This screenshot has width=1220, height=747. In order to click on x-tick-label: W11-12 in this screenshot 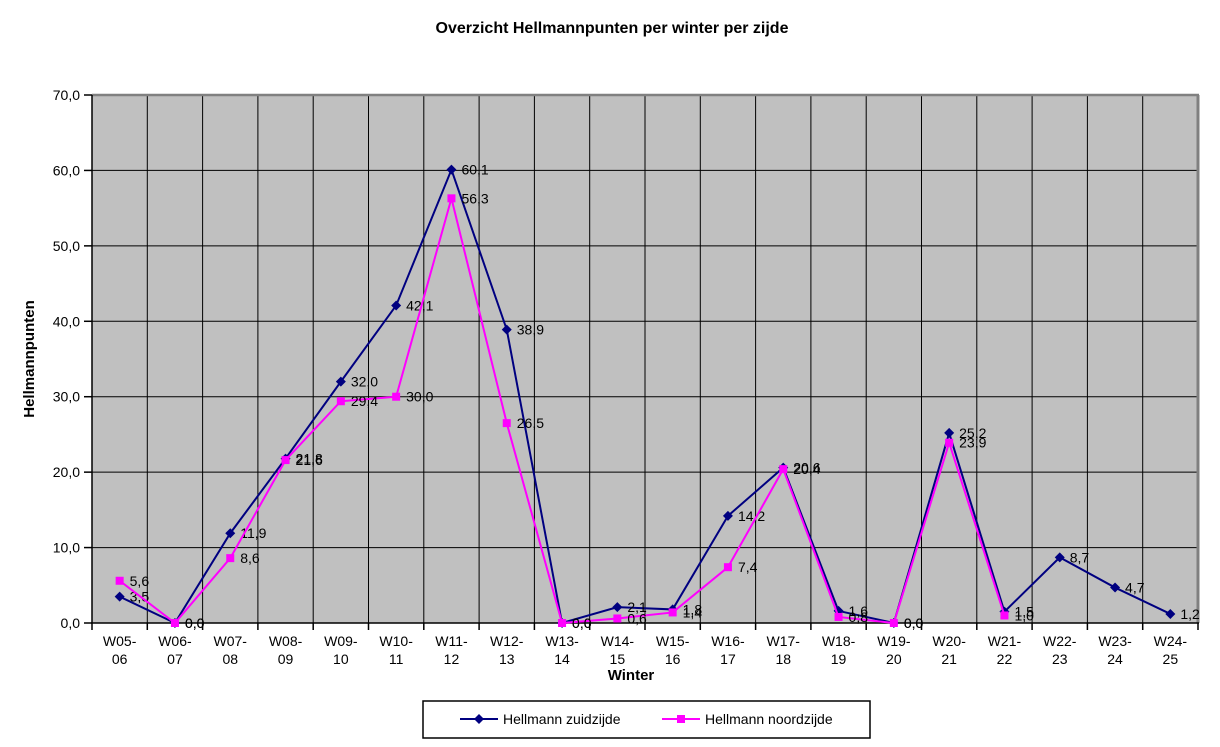, I will do `click(451, 650)`.